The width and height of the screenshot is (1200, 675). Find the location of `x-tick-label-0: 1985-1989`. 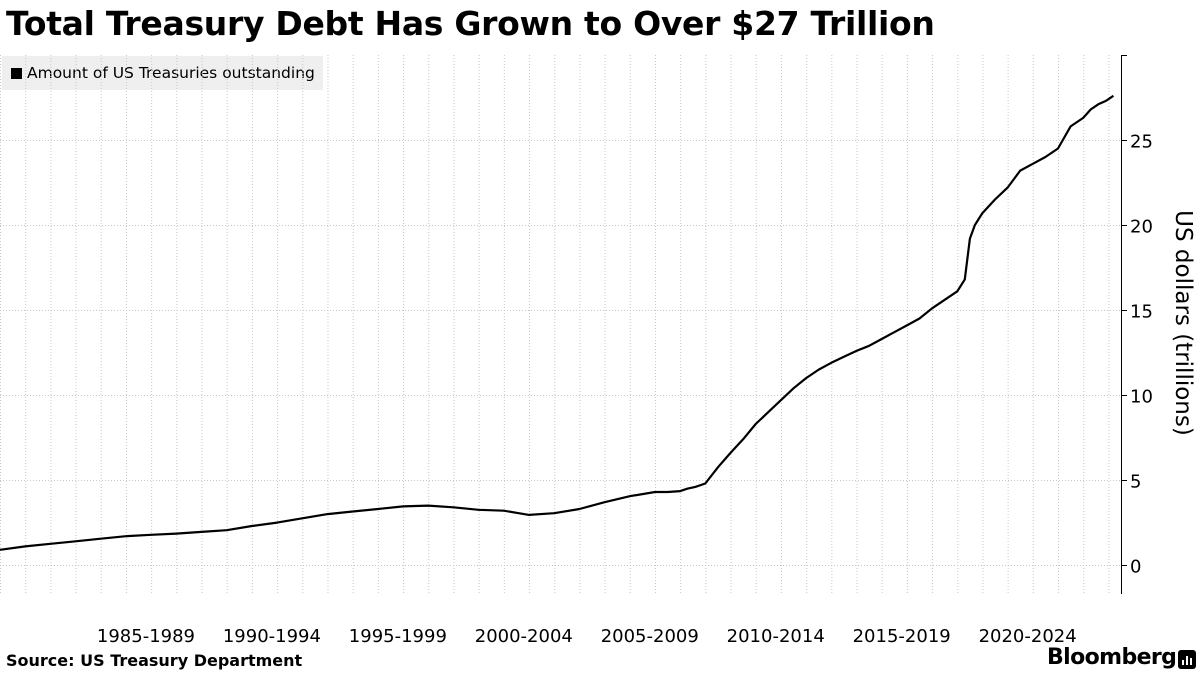

x-tick-label-0: 1985-1989 is located at coordinates (146, 636).